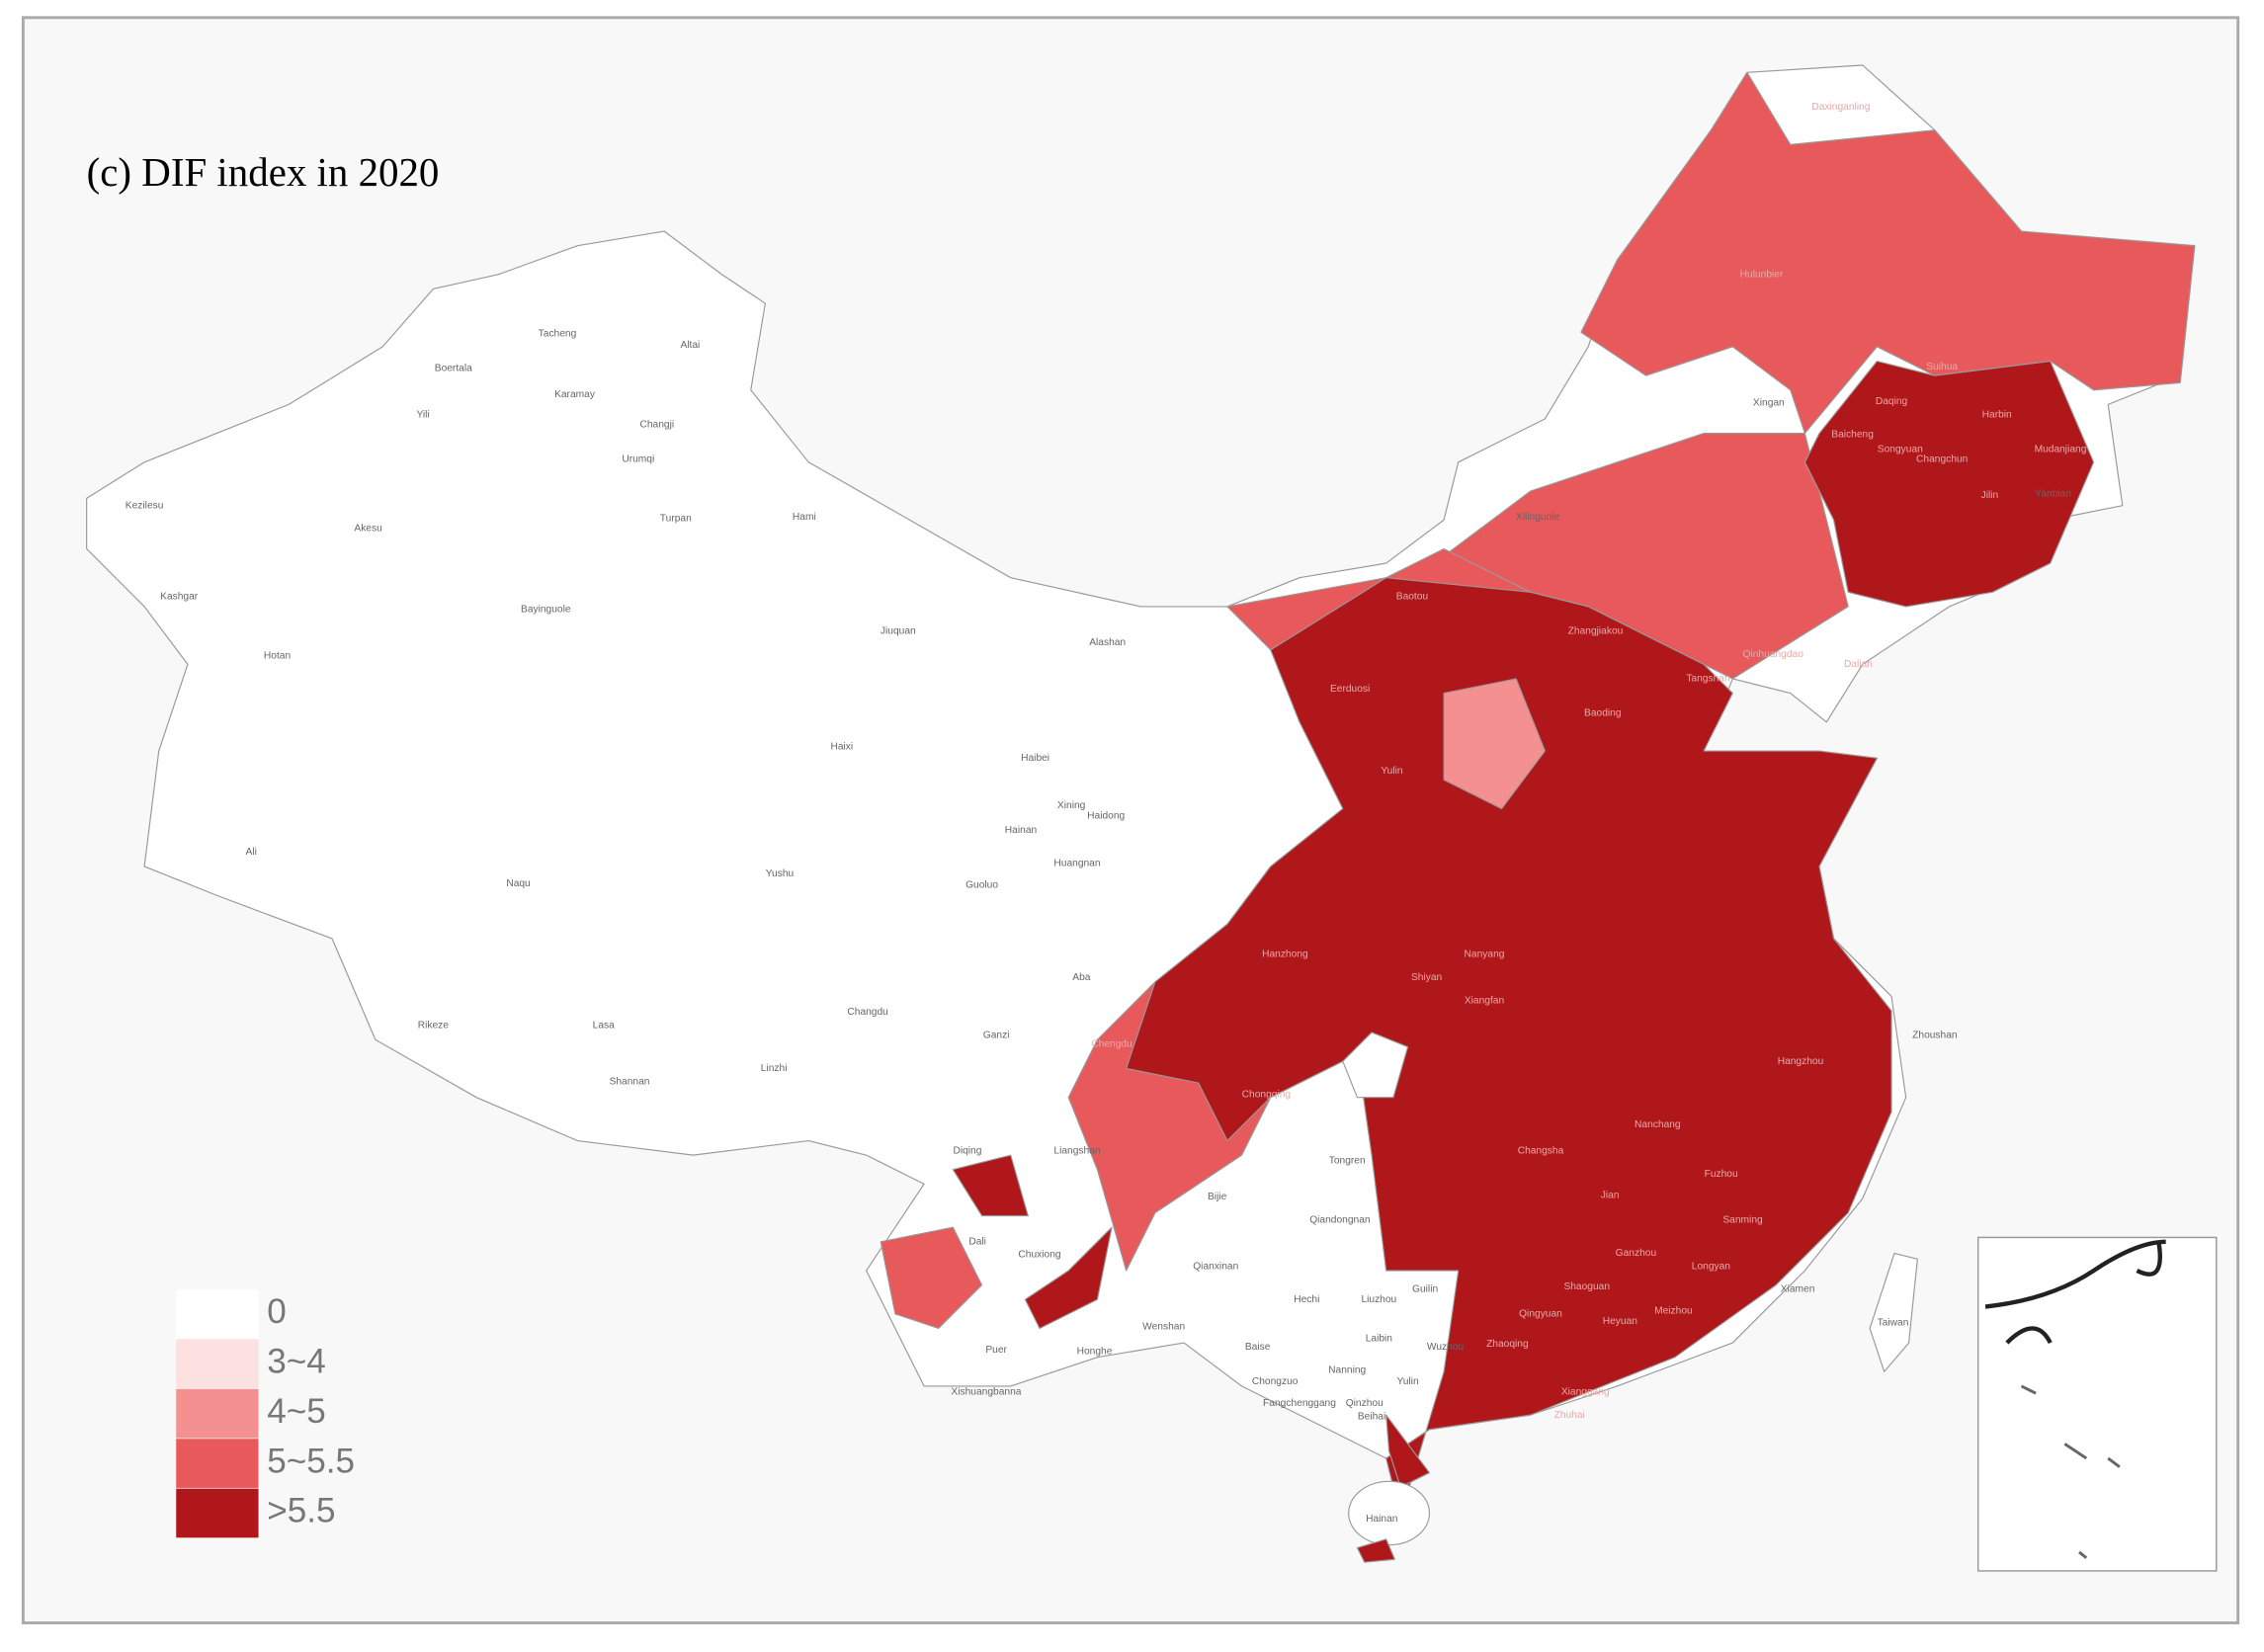 This screenshot has width=2264, height=1652. I want to click on place-label: Karamay, so click(575, 394).